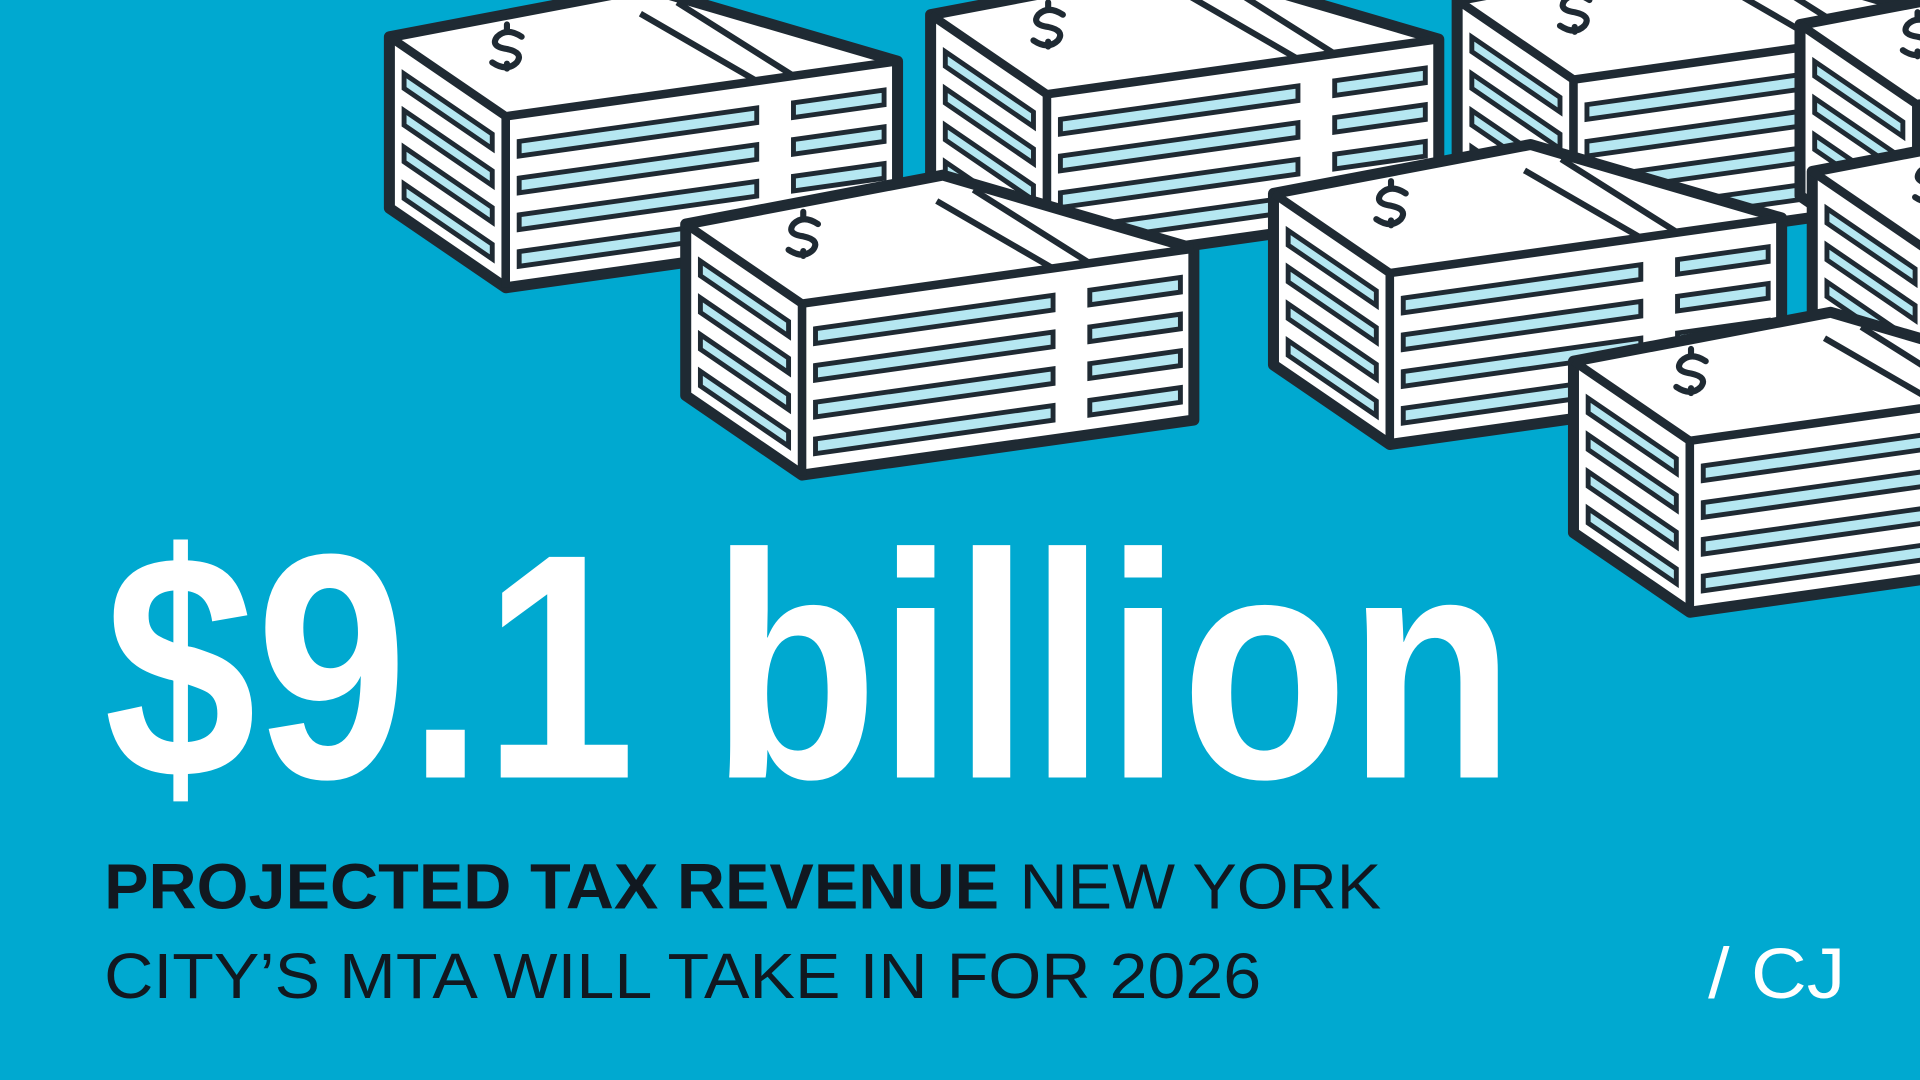 Image resolution: width=1920 pixels, height=1080 pixels. Describe the element at coordinates (682, 976) in the screenshot. I see `description-line: CITY’S MTA WILL TAKE IN FOR 2026` at that location.